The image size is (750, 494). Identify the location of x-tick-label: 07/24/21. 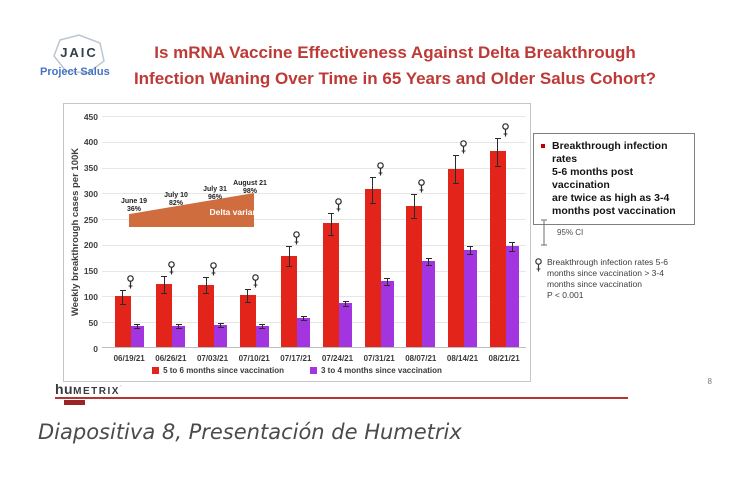
(337, 358).